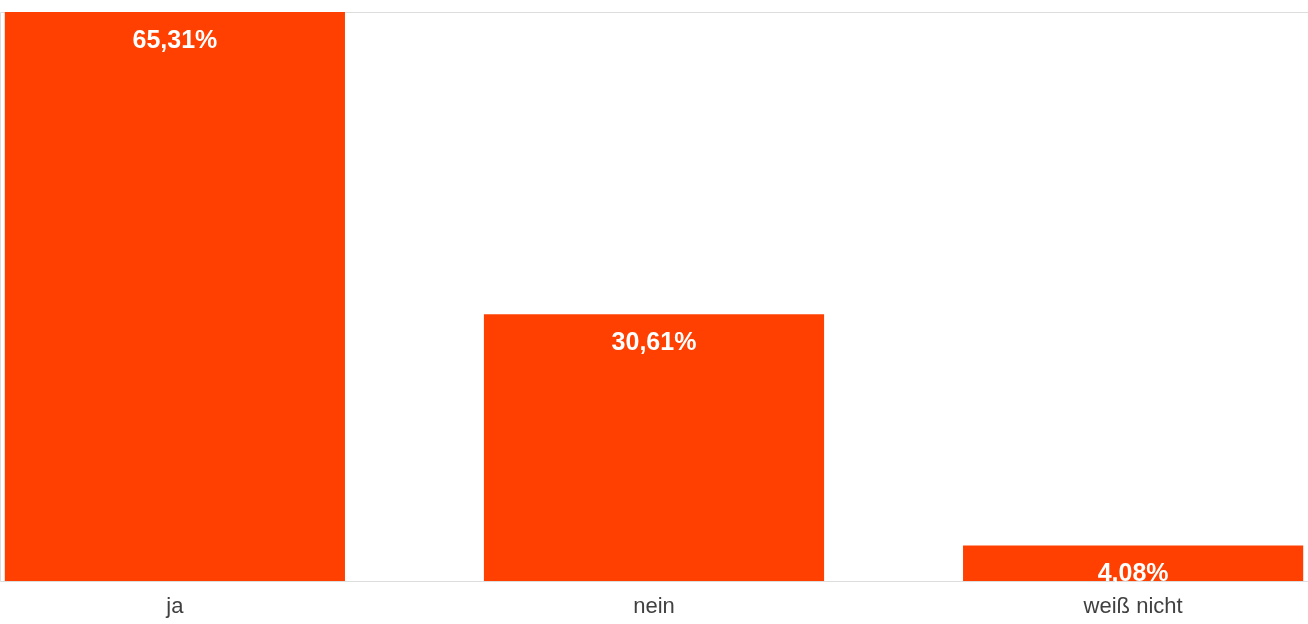  Describe the element at coordinates (654, 605) in the screenshot. I see `x-tick-label: nein` at that location.